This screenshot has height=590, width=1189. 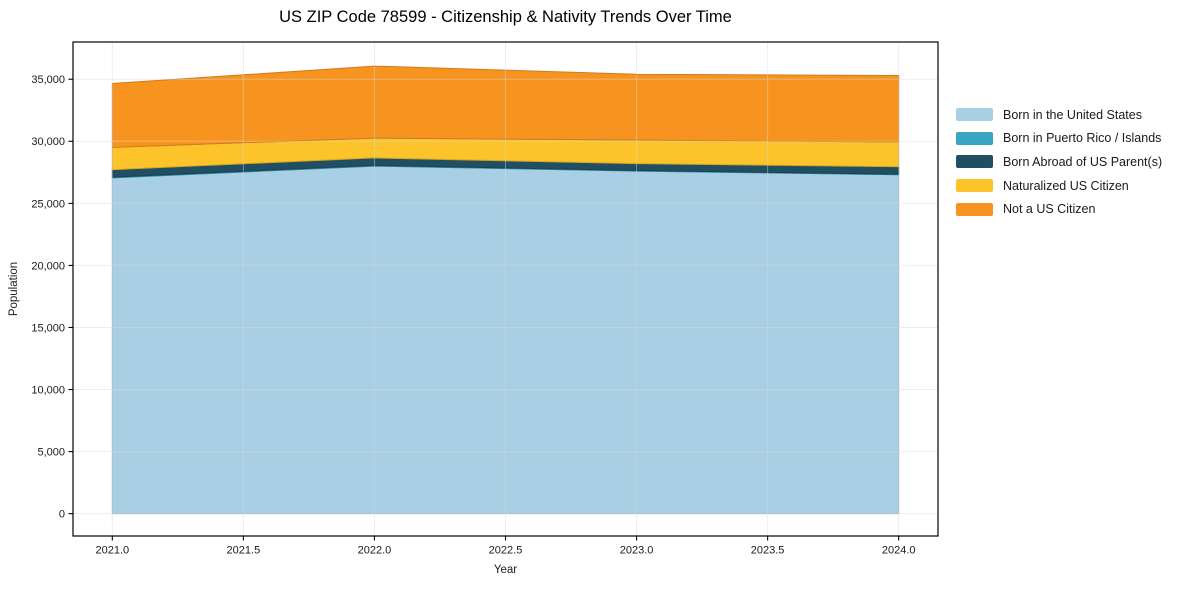 I want to click on y-axis-label: Population, so click(x=14, y=289).